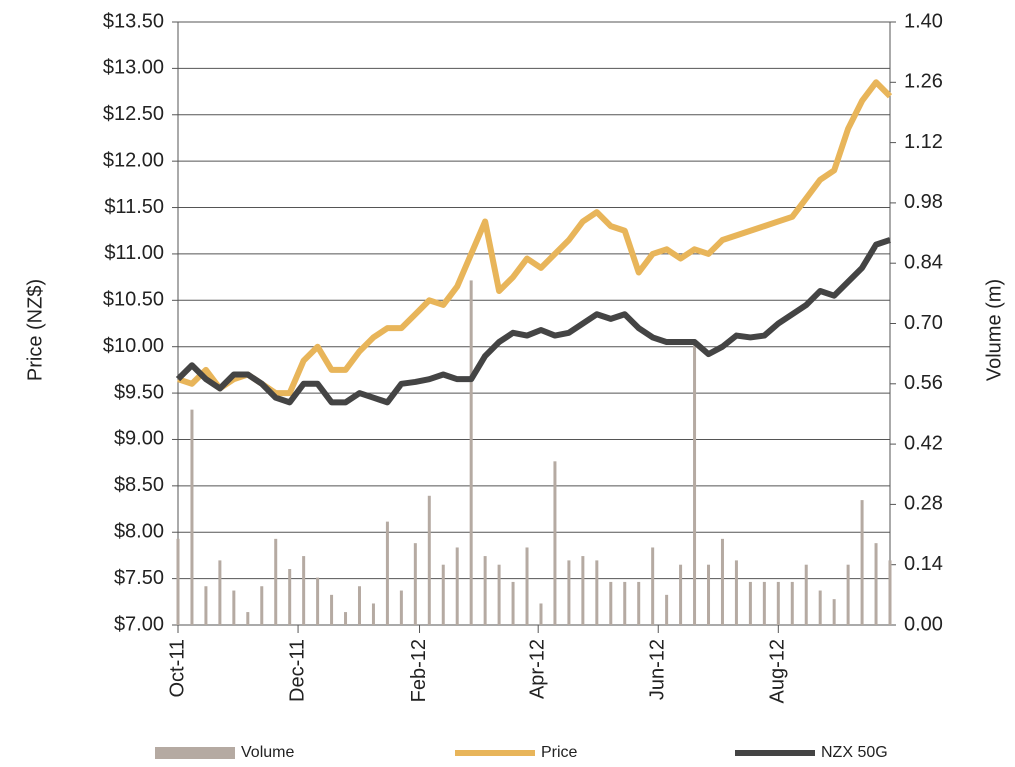 This screenshot has width=1015, height=767. What do you see at coordinates (139, 392) in the screenshot?
I see `y-tick-label: $9.50` at bounding box center [139, 392].